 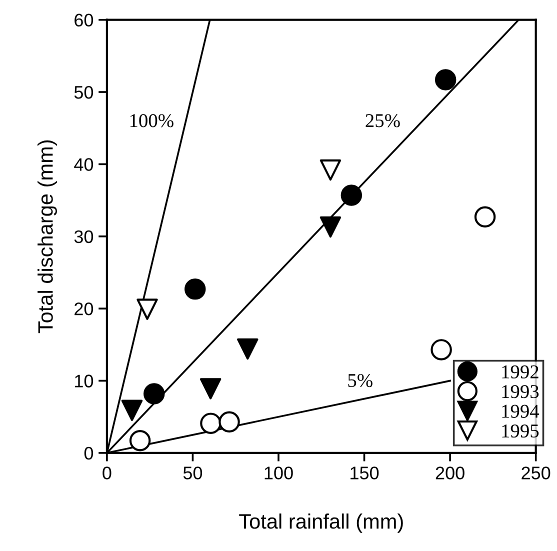 I want to click on legend-label: 1992, so click(x=520, y=371).